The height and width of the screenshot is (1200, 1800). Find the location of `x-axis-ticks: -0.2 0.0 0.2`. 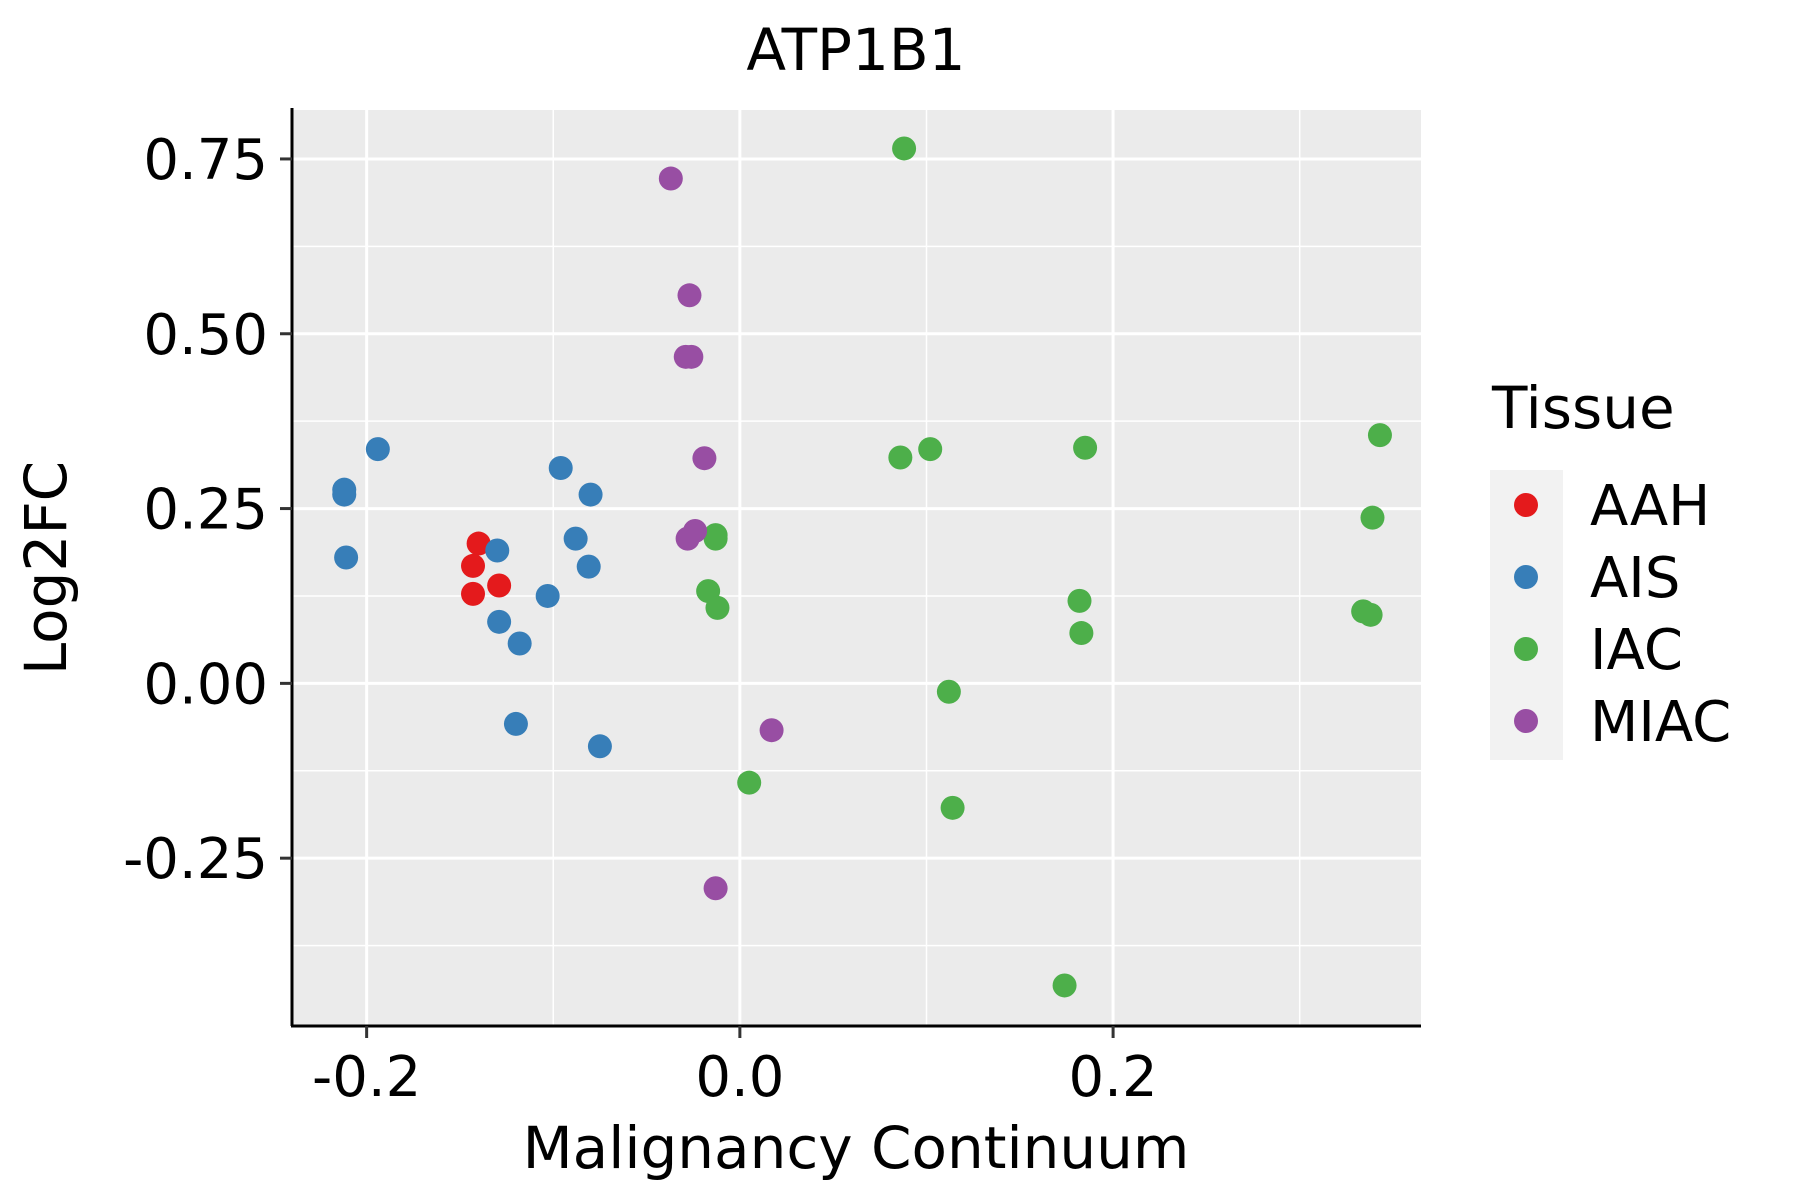

x-axis-ticks: -0.2 0.0 0.2 is located at coordinates (735, 1068).